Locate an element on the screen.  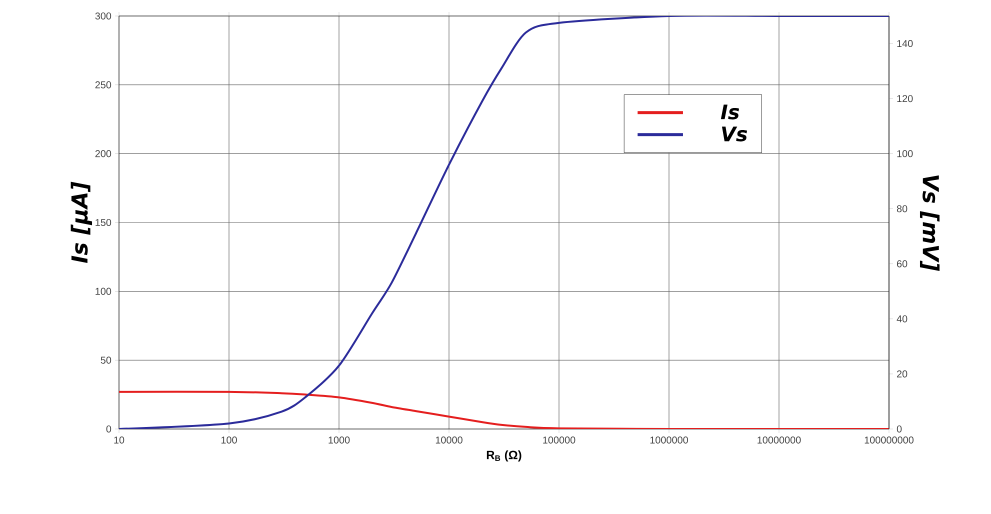
y2-tick-label: 0 is located at coordinates (899, 429).